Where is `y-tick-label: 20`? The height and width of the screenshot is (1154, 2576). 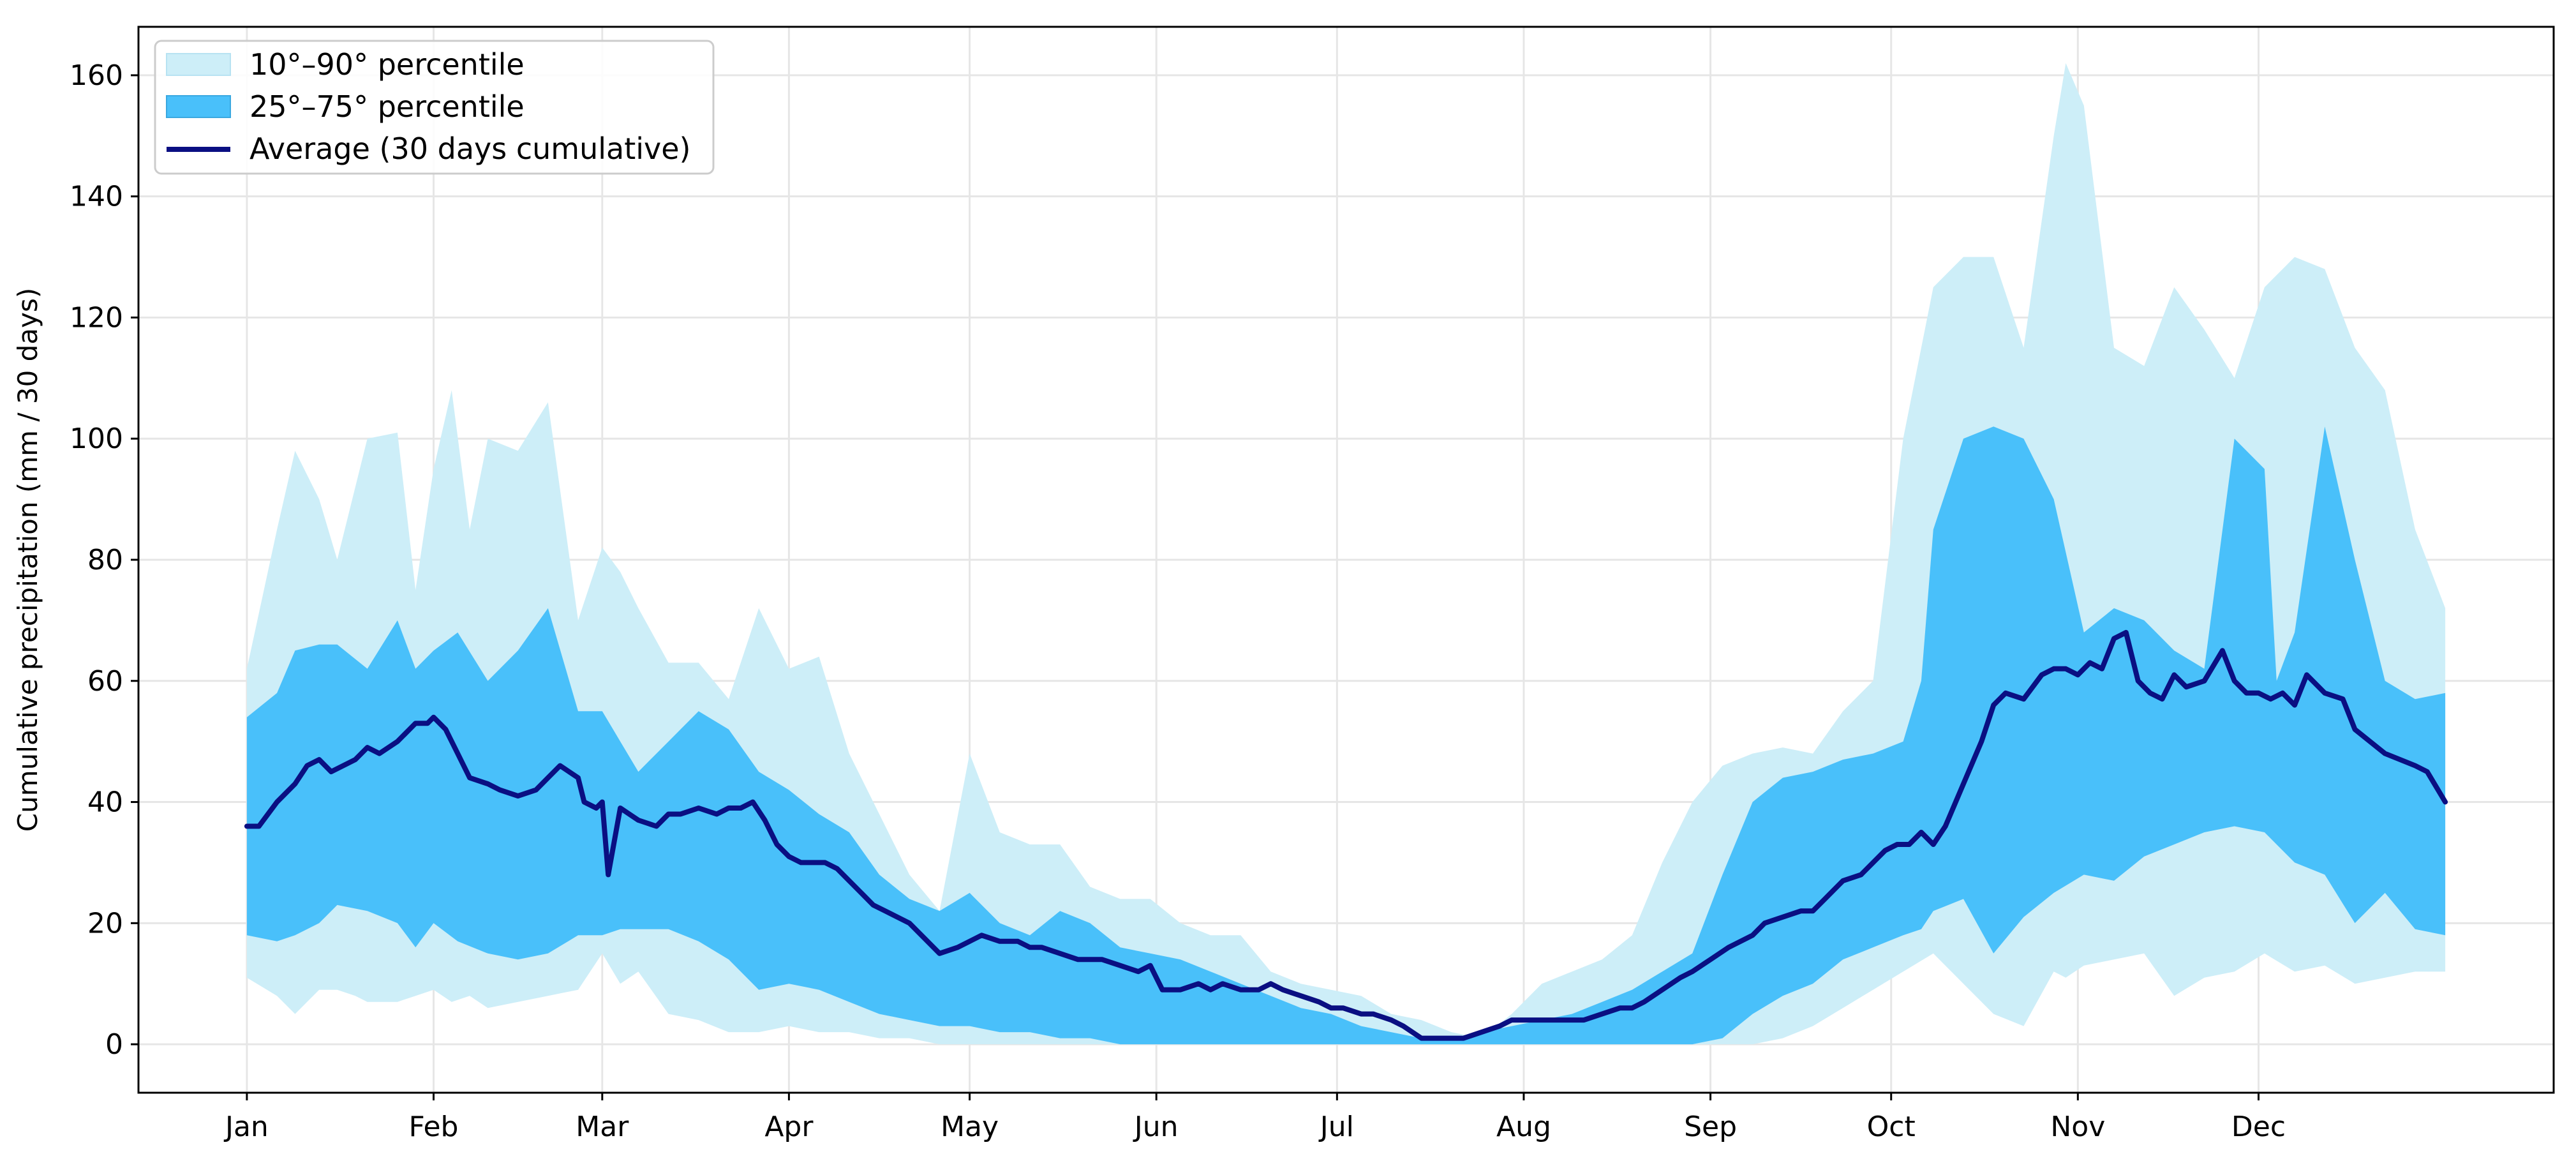 y-tick-label: 20 is located at coordinates (105, 924).